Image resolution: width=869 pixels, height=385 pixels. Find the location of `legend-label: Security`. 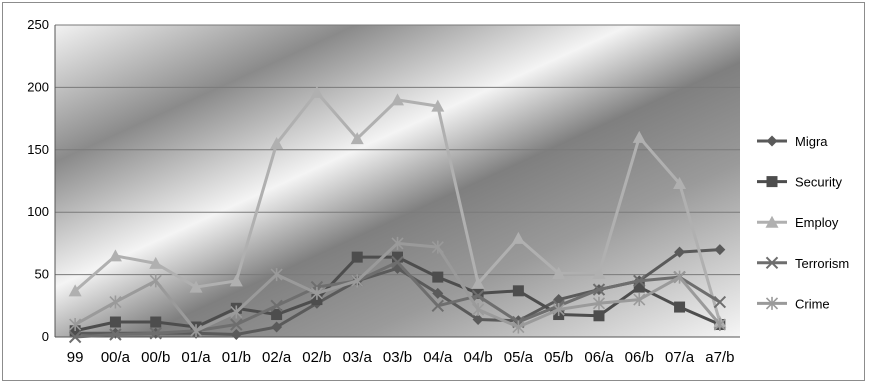

legend-label: Security is located at coordinates (818, 182).